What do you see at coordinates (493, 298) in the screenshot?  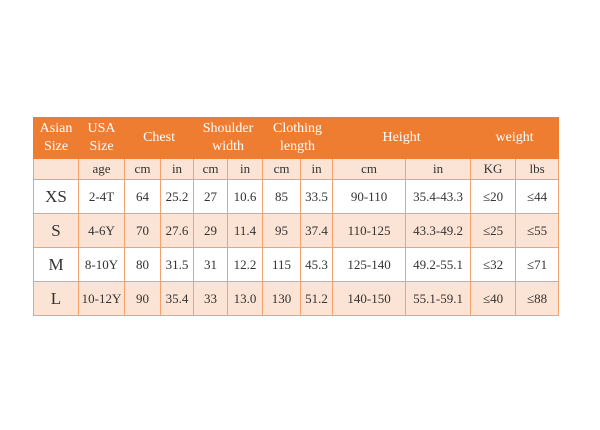 I see `table-cell: ≤40` at bounding box center [493, 298].